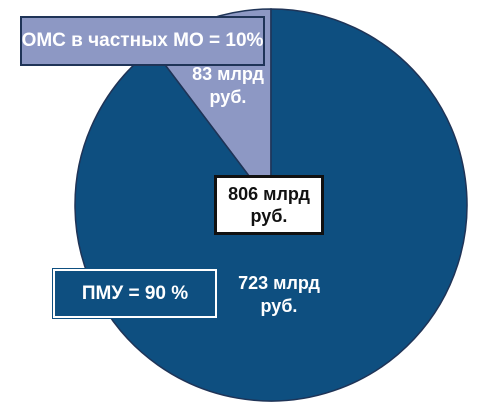 Image resolution: width=479 pixels, height=407 pixels. I want to click on total-label-line-2: руб., so click(269, 216).